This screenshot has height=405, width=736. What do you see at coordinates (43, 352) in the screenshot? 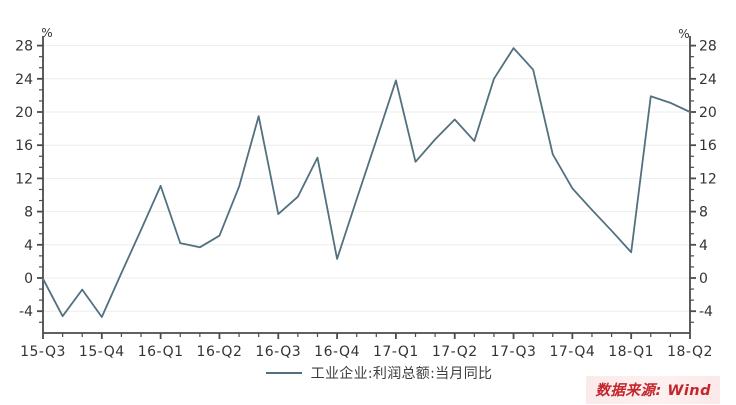
I see `x-tick-label: 15-Q3` at bounding box center [43, 352].